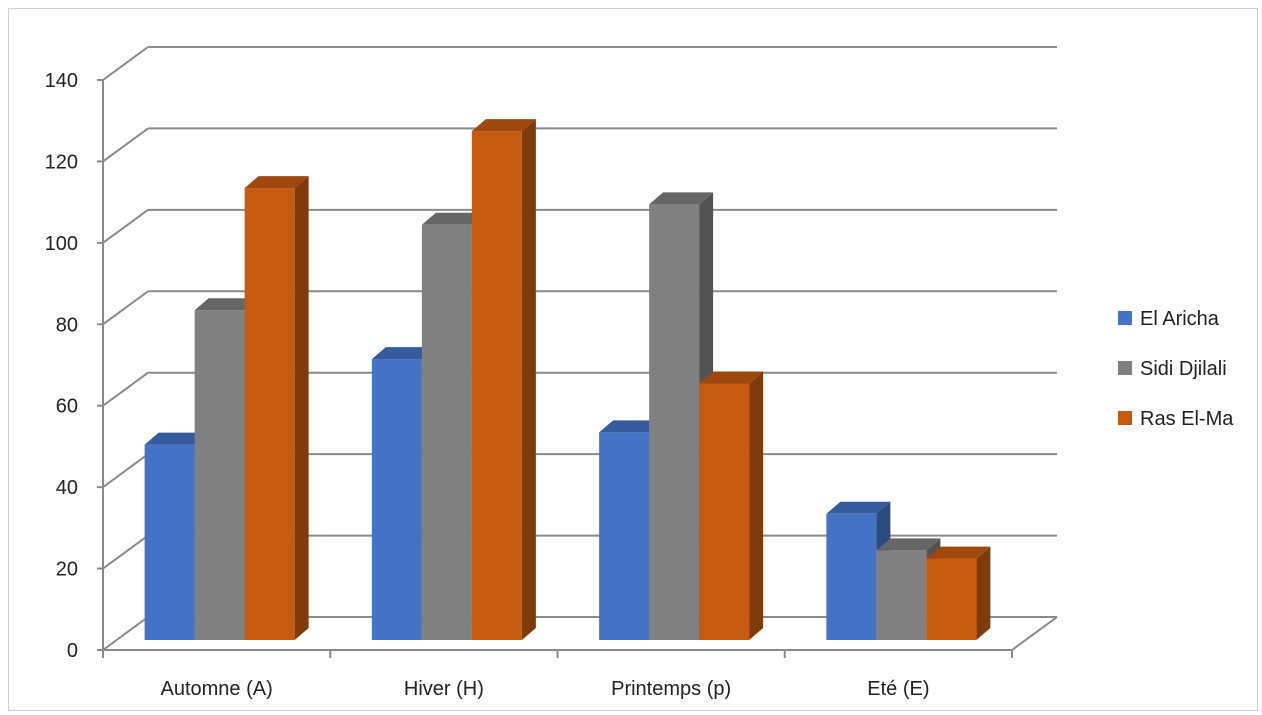 Image resolution: width=1262 pixels, height=715 pixels. I want to click on legend: El Aricha Sidi Djilali Ras El-Ma, so click(1176, 369).